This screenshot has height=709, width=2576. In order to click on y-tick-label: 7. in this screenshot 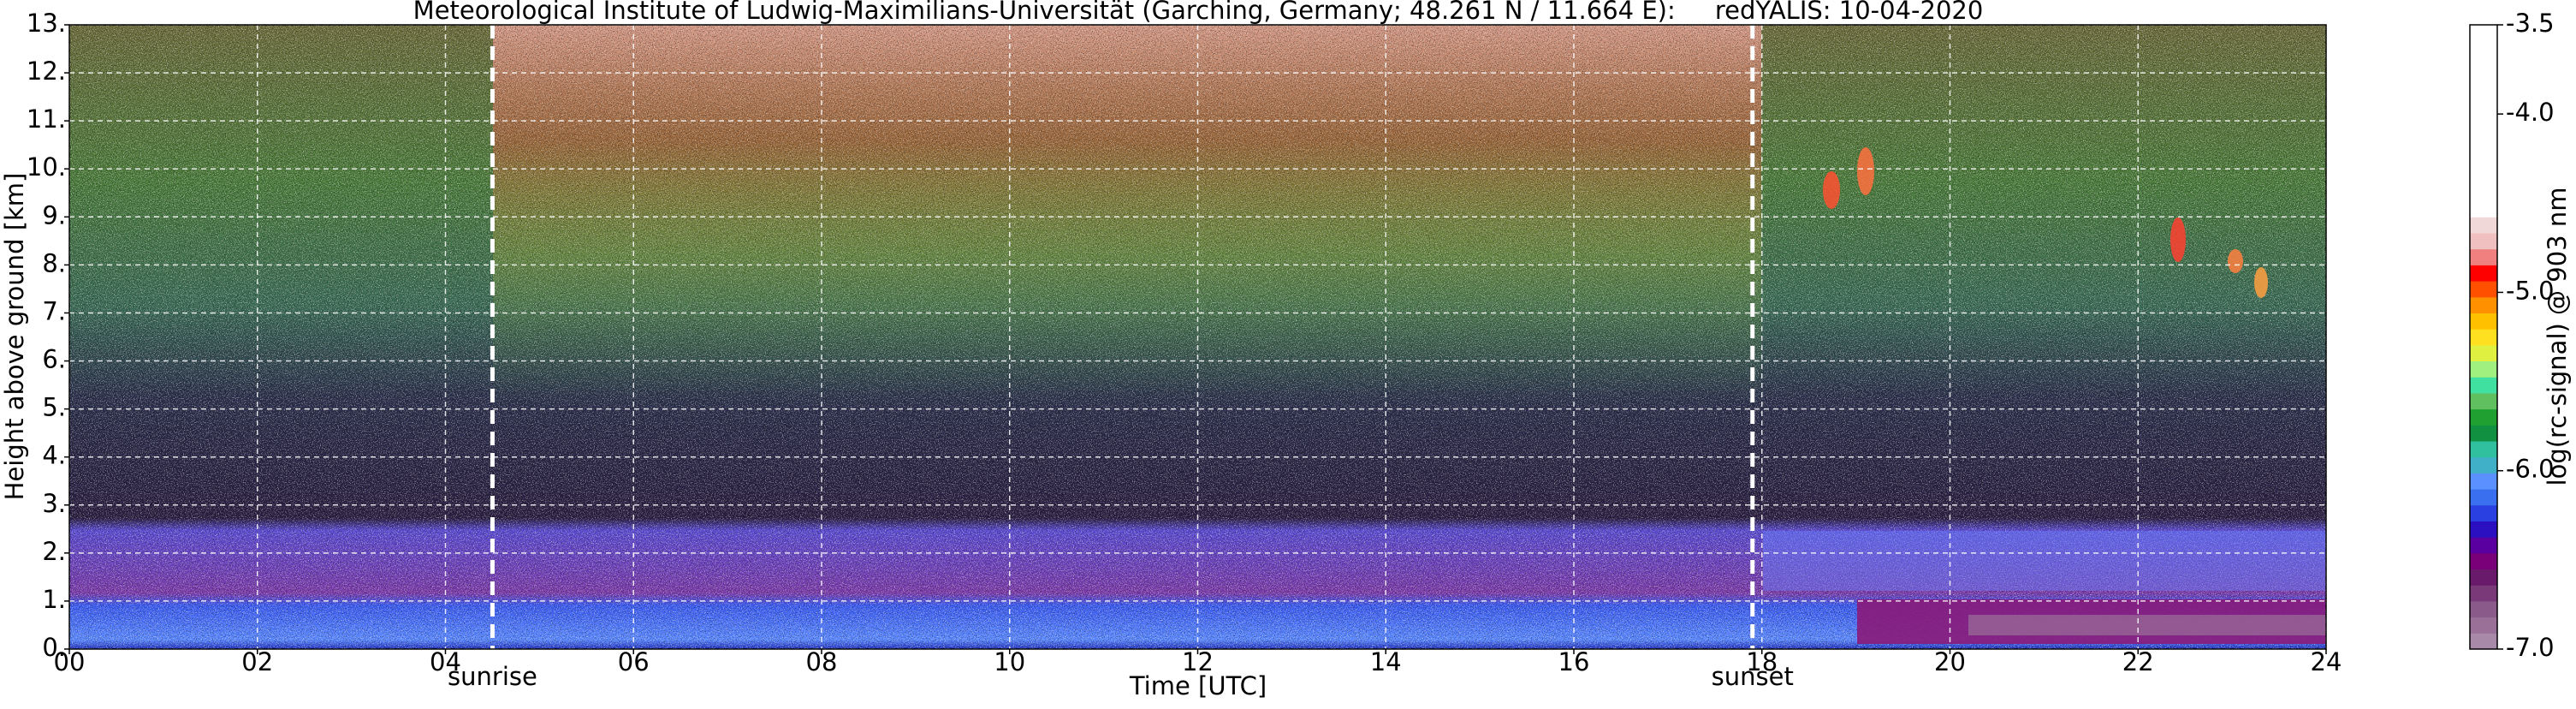, I will do `click(54, 310)`.